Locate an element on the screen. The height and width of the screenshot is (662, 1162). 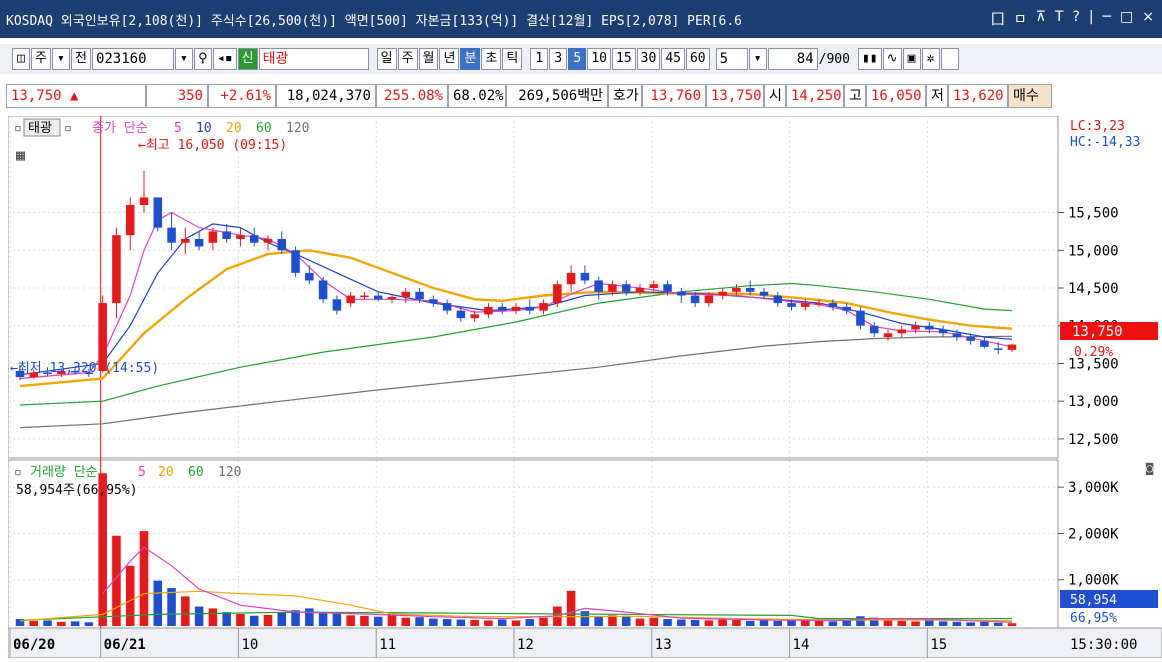
pin-icon: ⊼ is located at coordinates (1040, 17).